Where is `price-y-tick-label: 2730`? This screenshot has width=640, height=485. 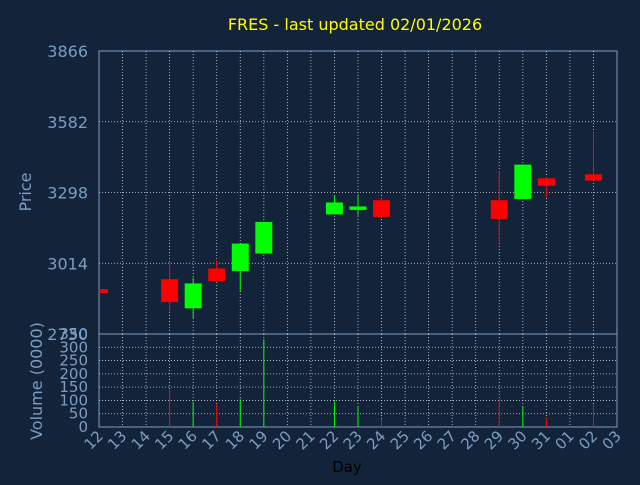
price-y-tick-label: 2730 is located at coordinates (67, 334).